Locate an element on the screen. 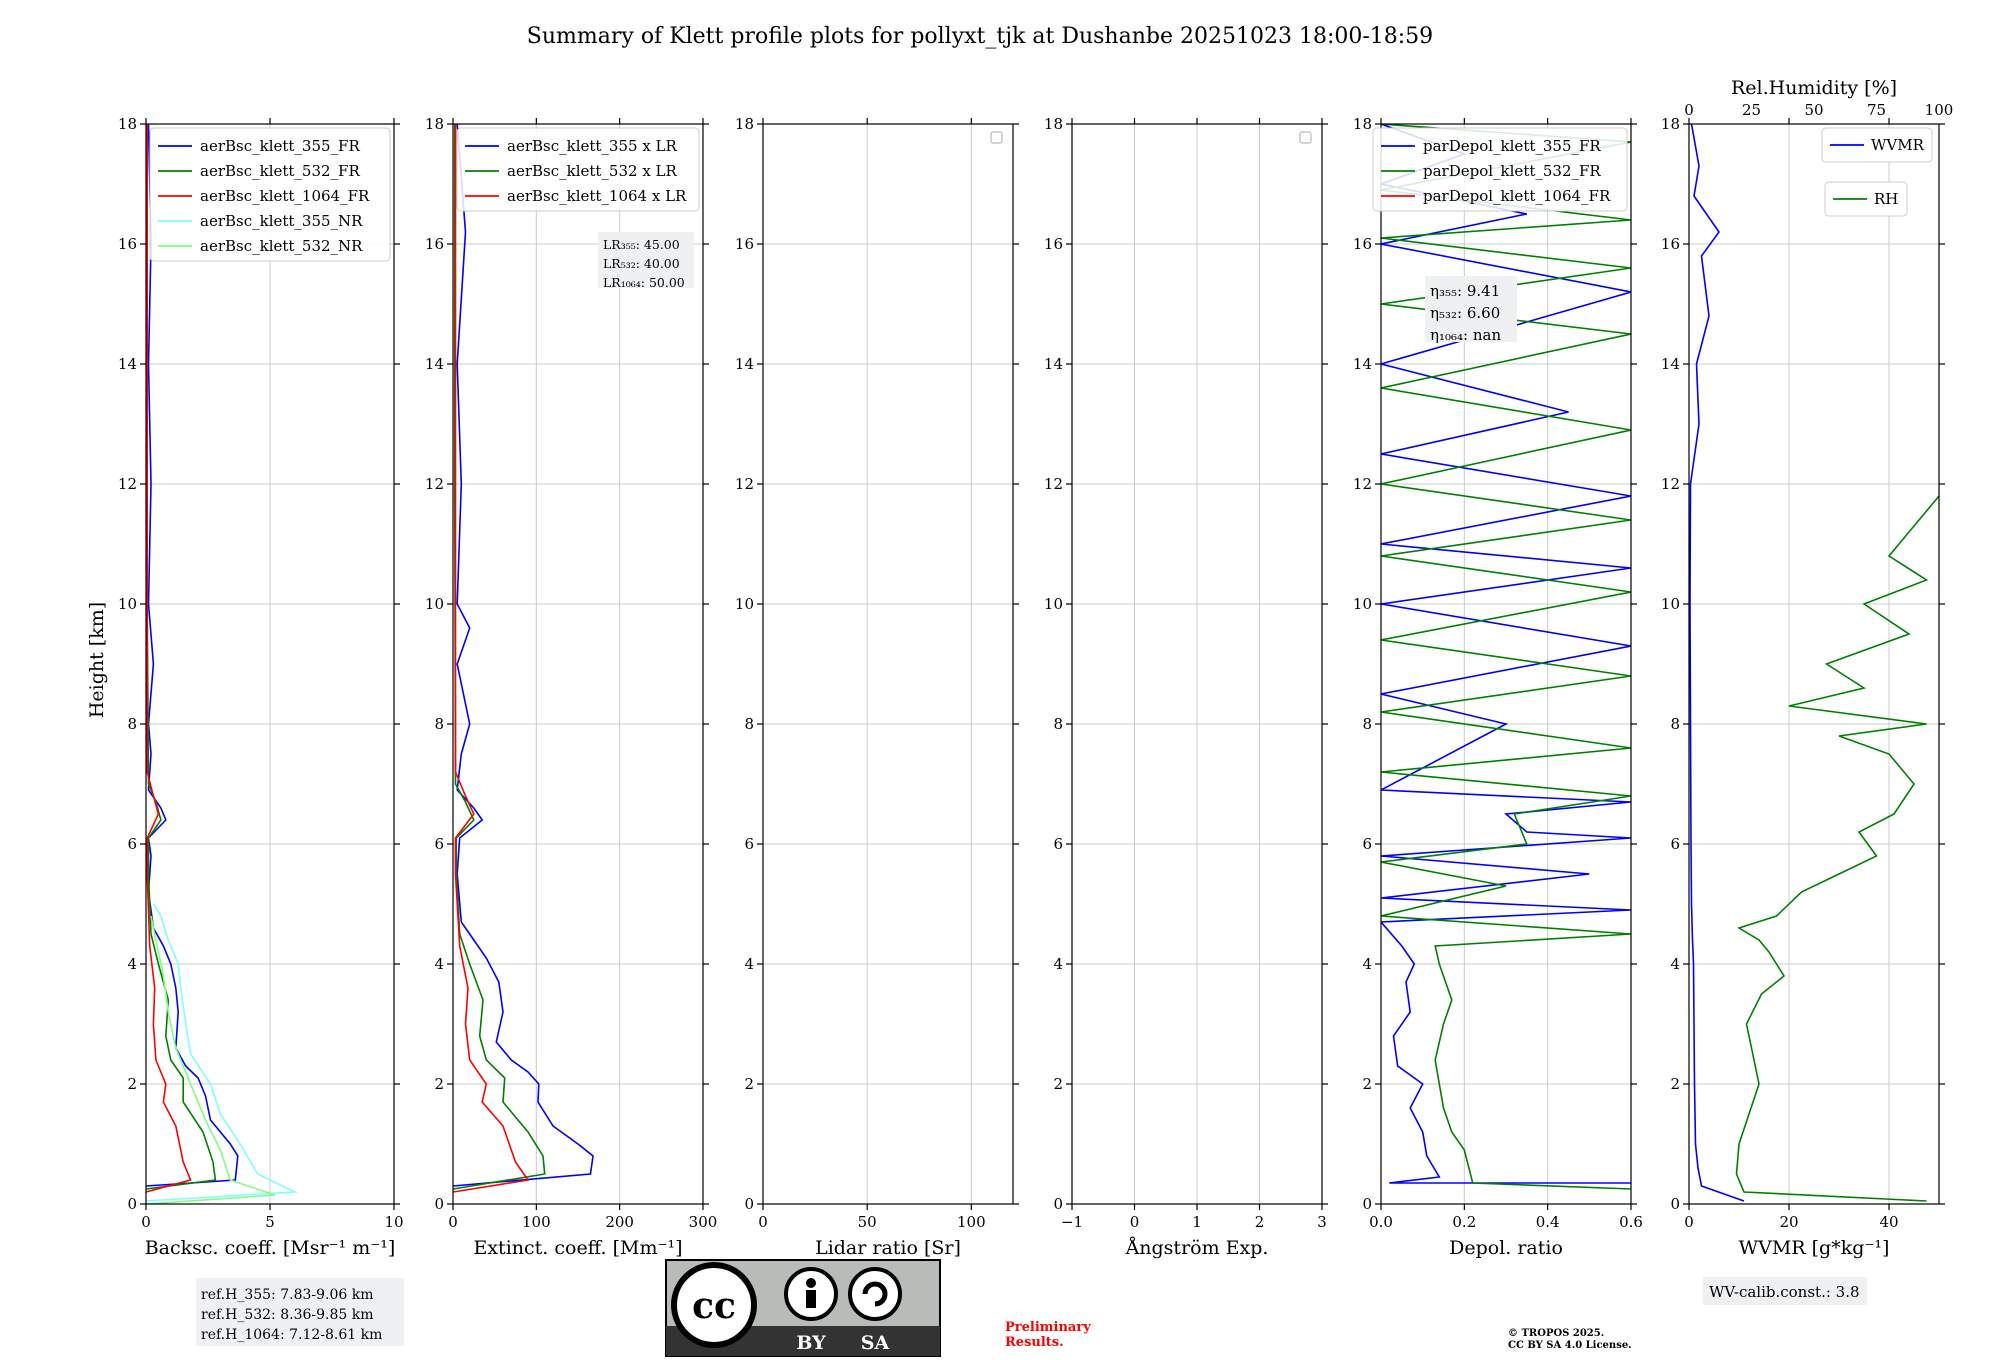 The image size is (2000, 1360). lr-box-bg is located at coordinates (646, 260).